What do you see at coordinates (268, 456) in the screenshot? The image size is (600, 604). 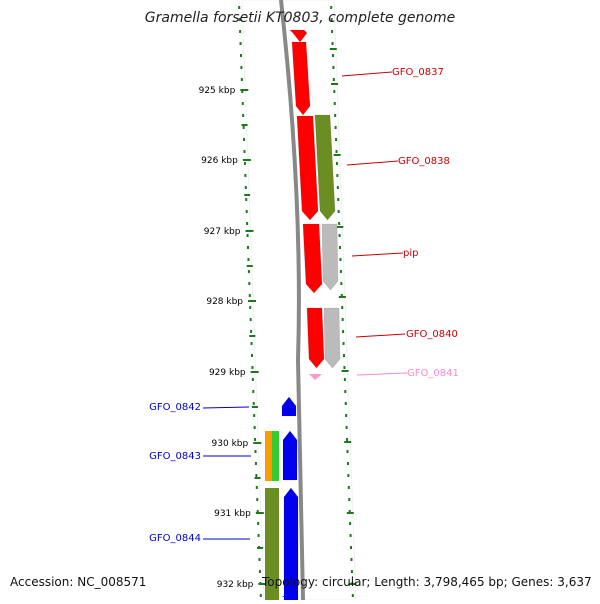 I see `gene-bar-orange` at bounding box center [268, 456].